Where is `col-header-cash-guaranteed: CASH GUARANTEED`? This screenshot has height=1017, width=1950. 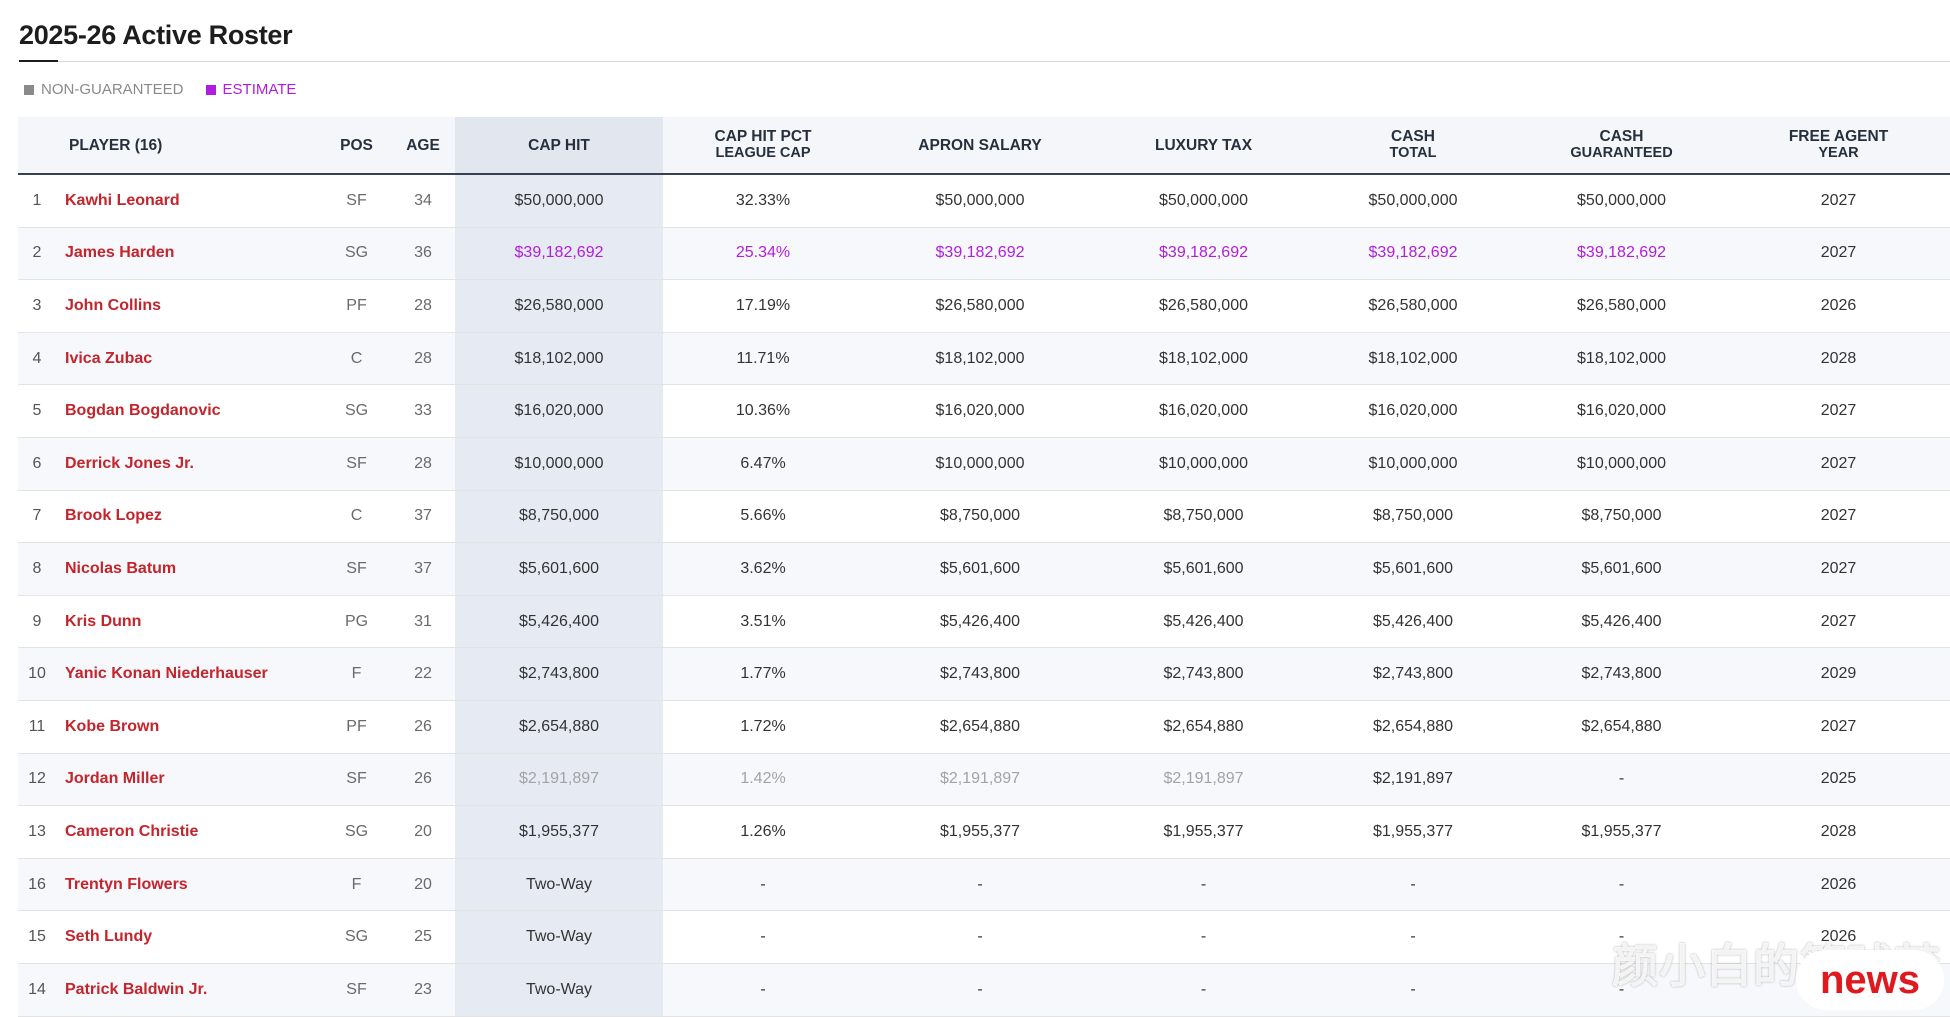 col-header-cash-guaranteed: CASH GUARANTEED is located at coordinates (1622, 146).